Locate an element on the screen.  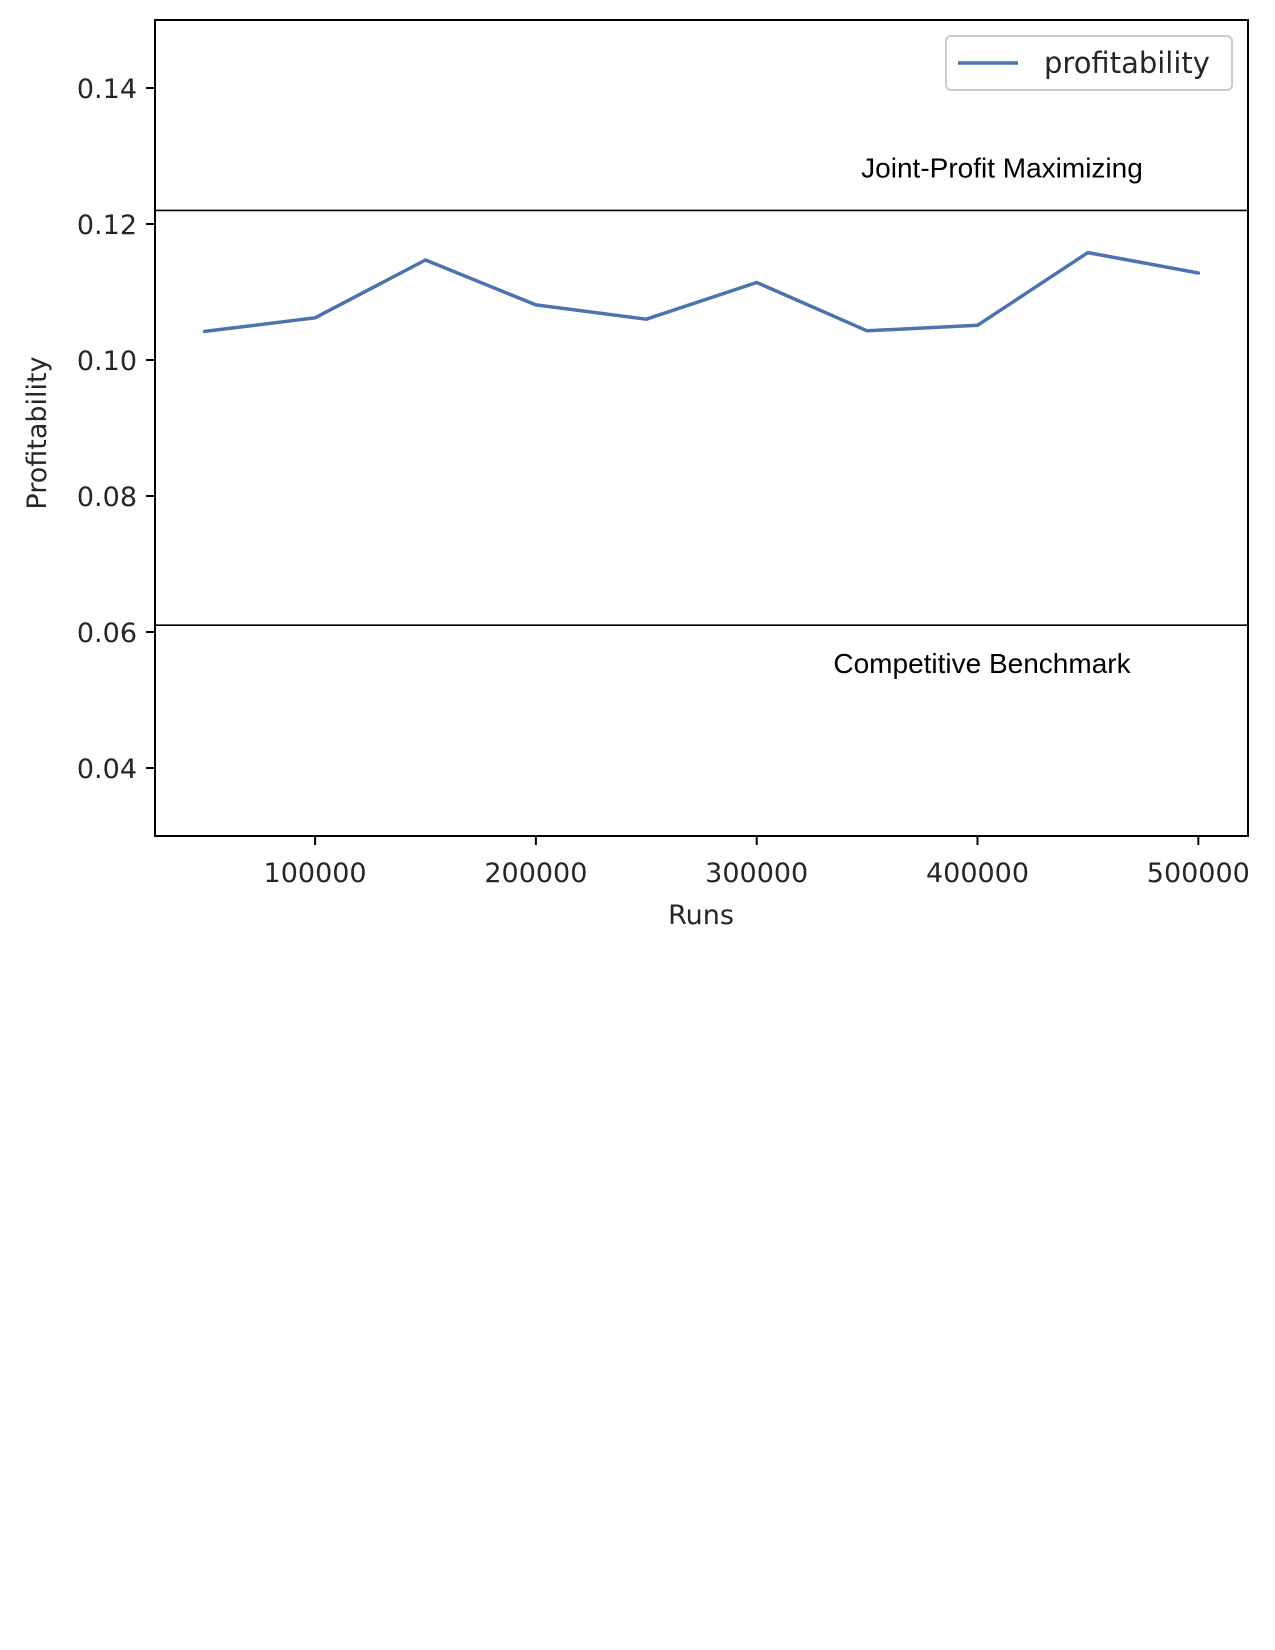
reference-line-label: Joint-Profit Maximizing is located at coordinates (1002, 167).